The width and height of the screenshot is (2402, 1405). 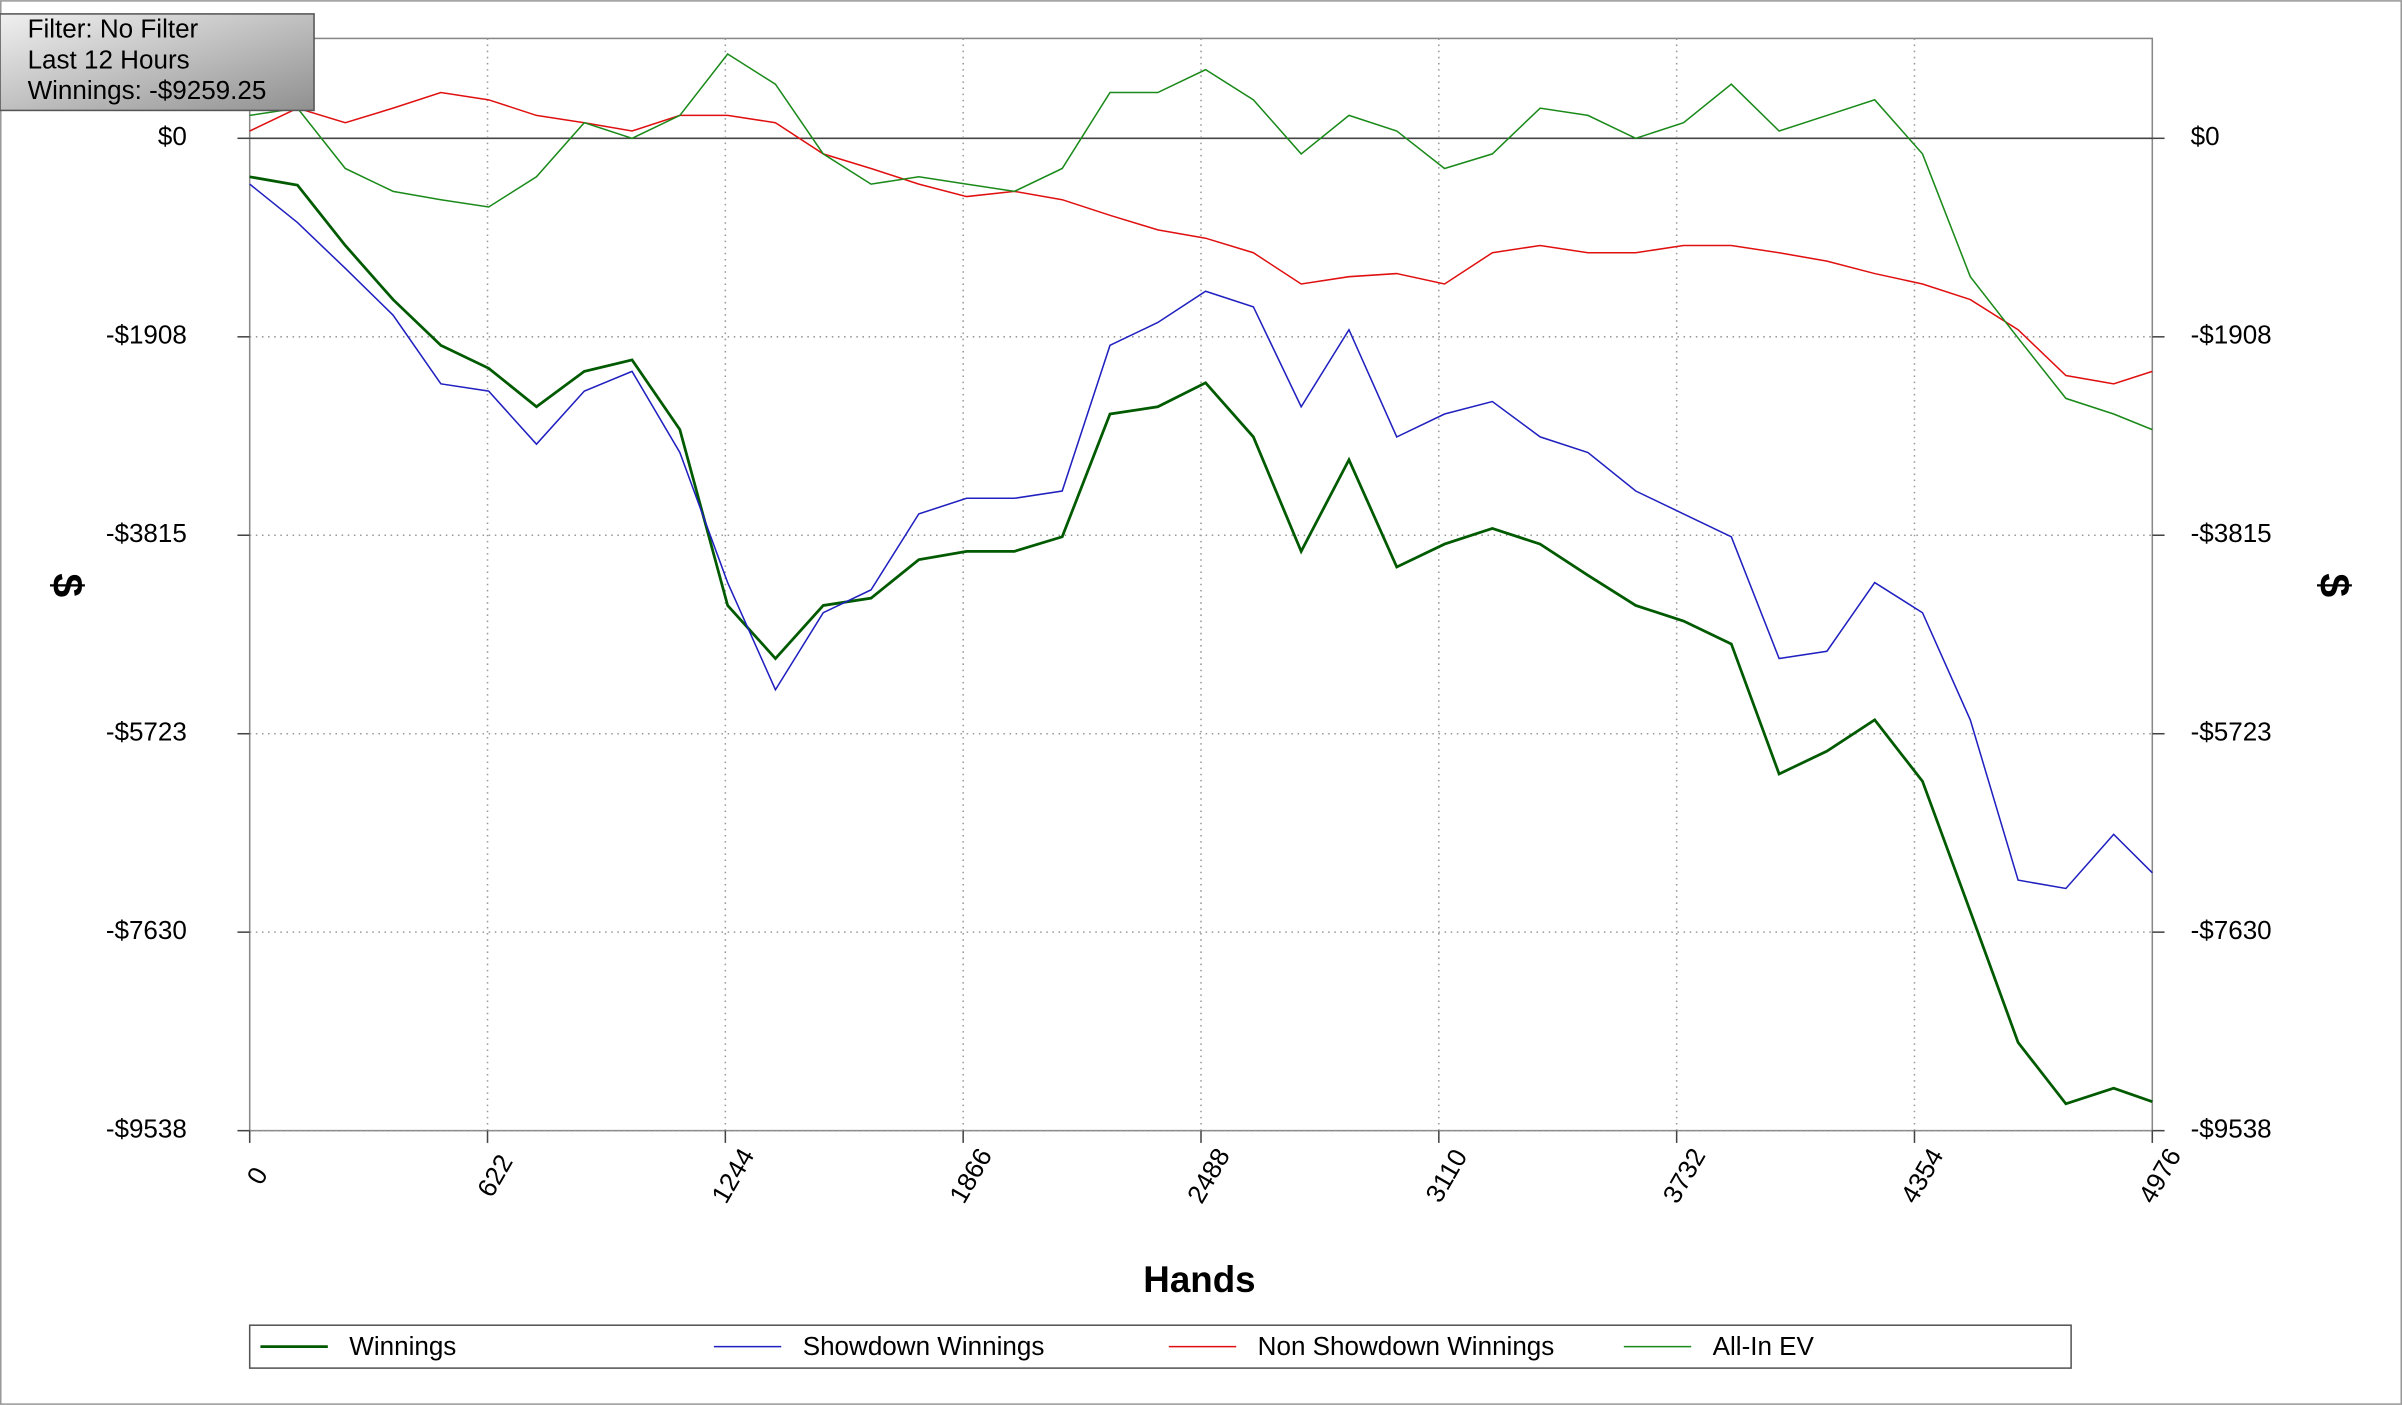 What do you see at coordinates (146, 732) in the screenshot?
I see `y-tick-label: -$5723` at bounding box center [146, 732].